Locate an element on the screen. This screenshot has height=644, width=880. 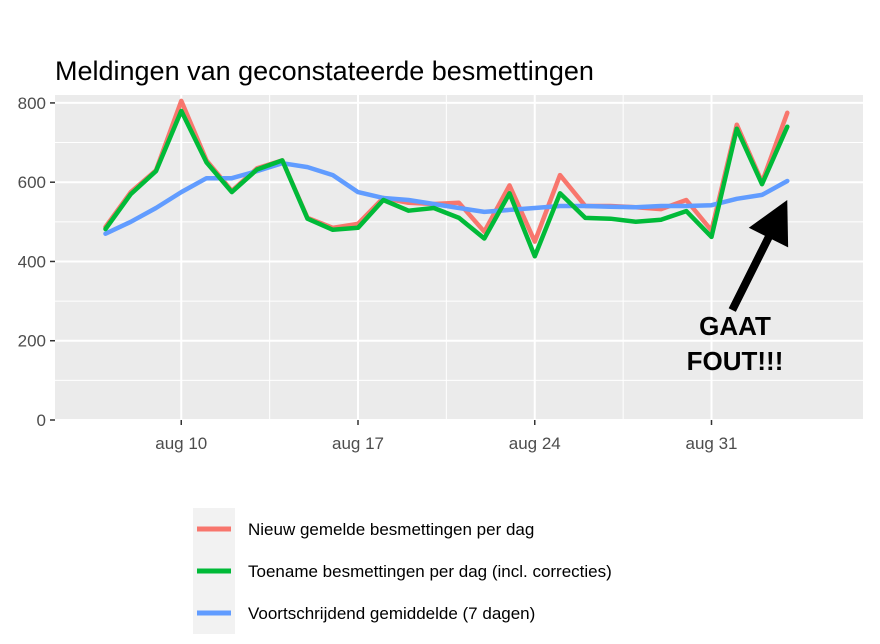
y-axis: 0 200 400 600 800 is located at coordinates (36, 262).